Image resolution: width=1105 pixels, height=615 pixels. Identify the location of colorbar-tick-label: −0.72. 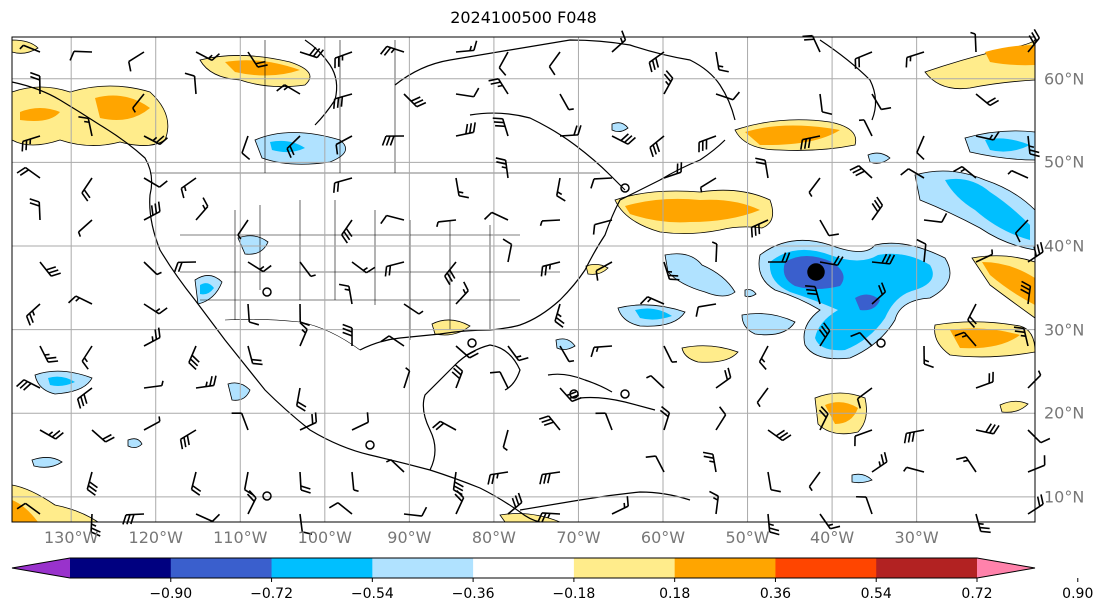
(271, 594).